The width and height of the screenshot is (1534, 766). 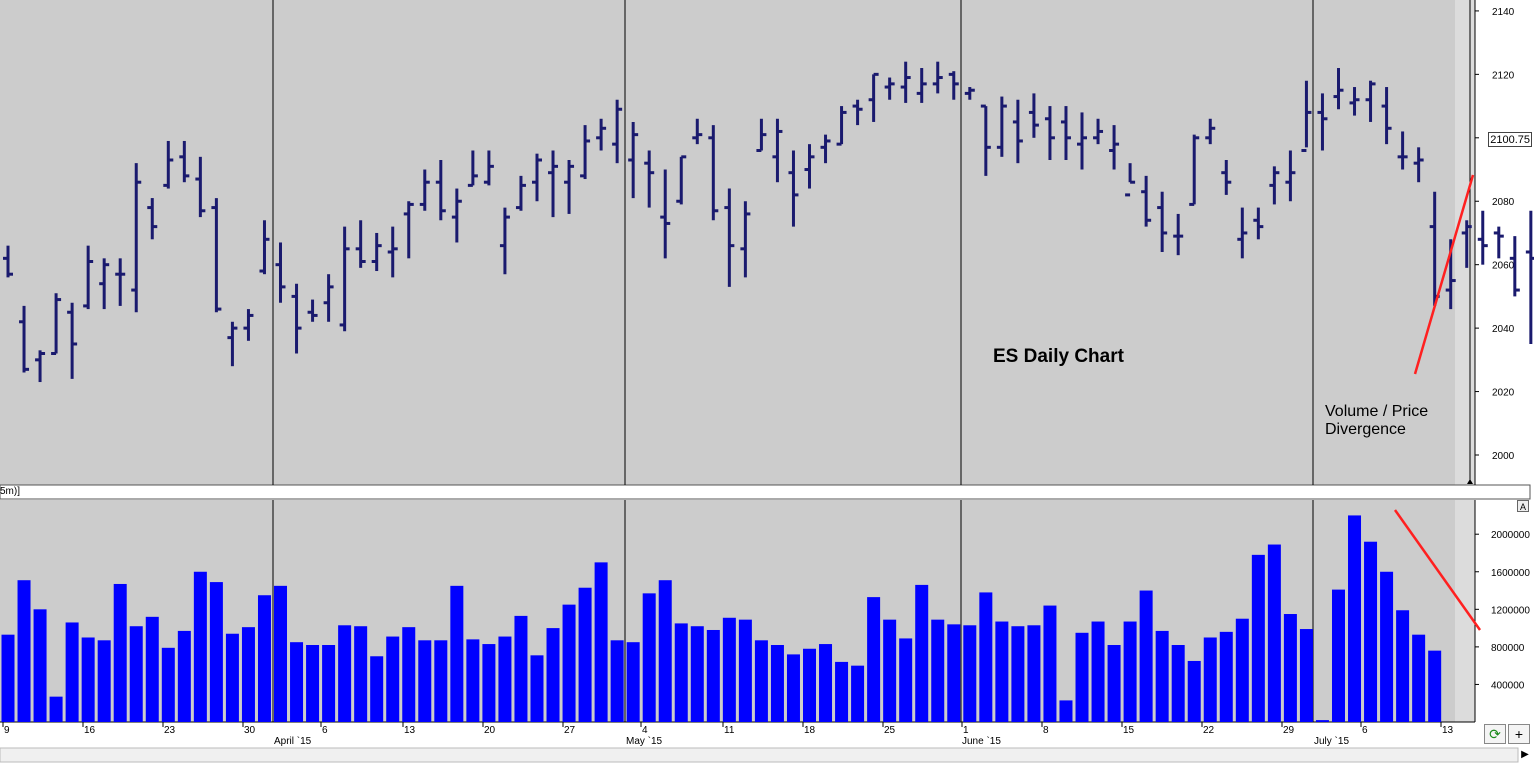 I want to click on x-day-label: 4, so click(x=645, y=730).